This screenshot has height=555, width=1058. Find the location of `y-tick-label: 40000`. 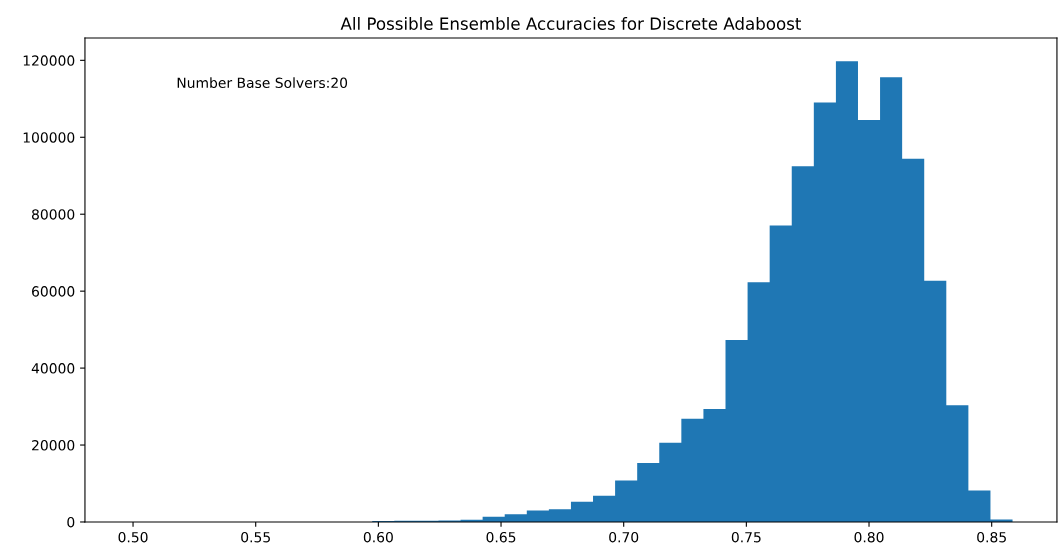

y-tick-label: 40000 is located at coordinates (53, 368).